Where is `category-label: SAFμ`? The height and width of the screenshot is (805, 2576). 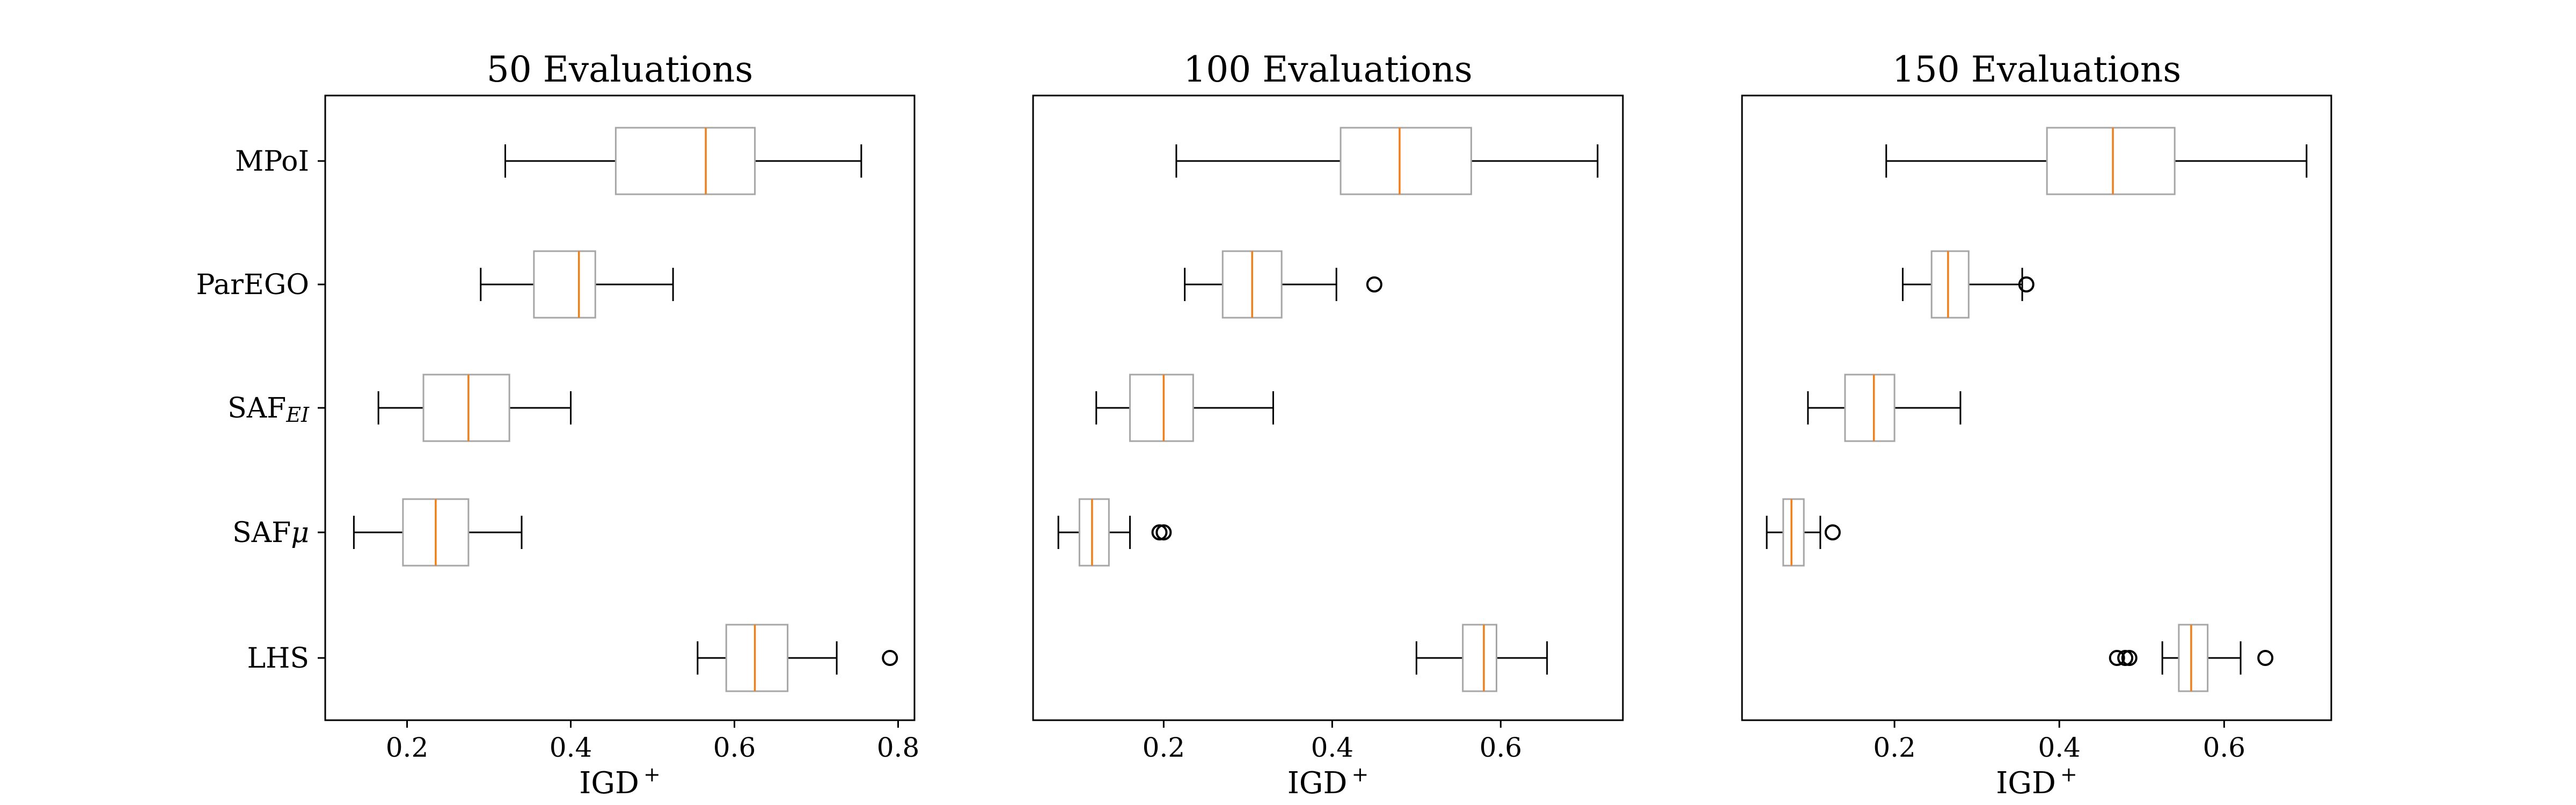
category-label: SAFμ is located at coordinates (270, 533).